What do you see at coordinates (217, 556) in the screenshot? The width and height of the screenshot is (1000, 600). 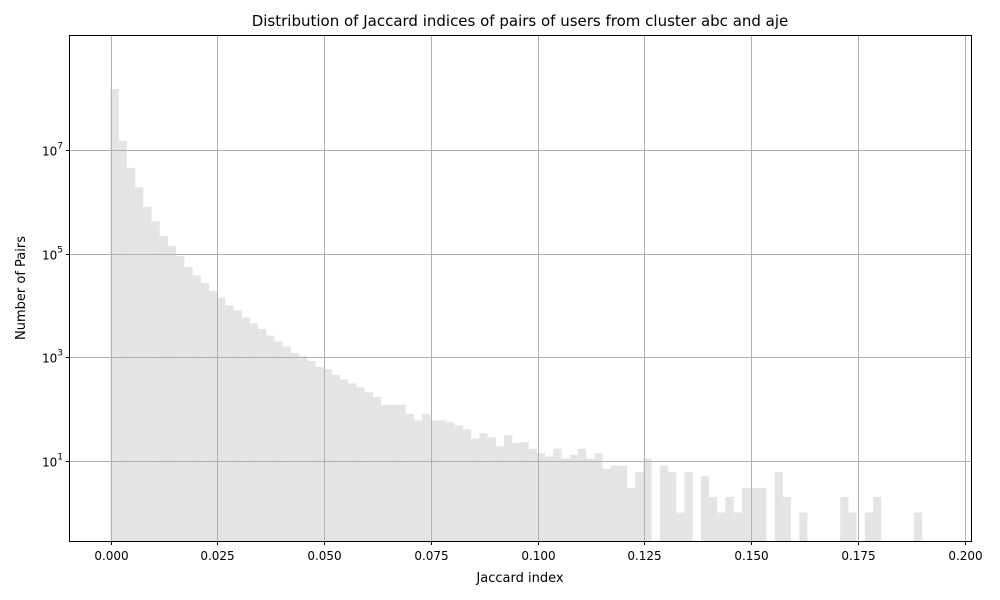 I see `x-tick-label: 0.025` at bounding box center [217, 556].